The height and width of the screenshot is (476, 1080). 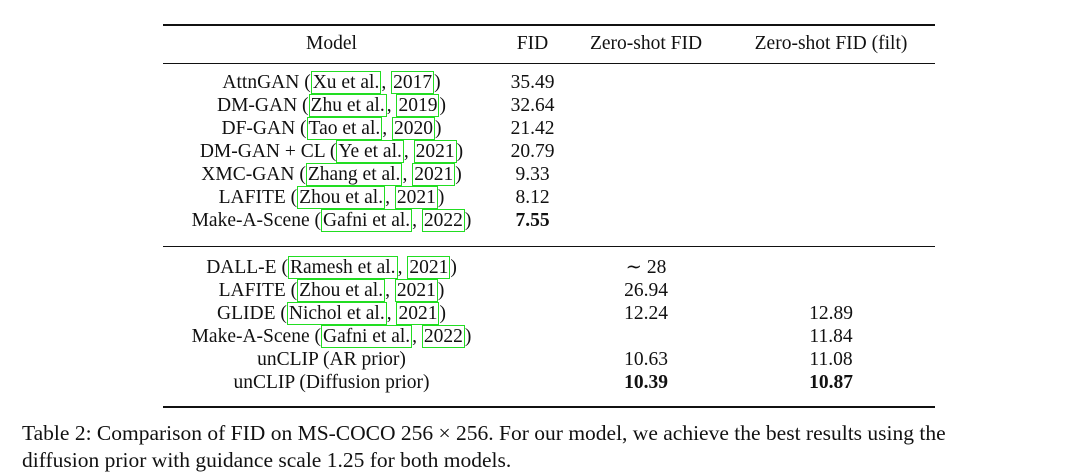 I want to click on table-row: GLIDE (Nichol et al., 2021) 12.24 12.89, so click(x=549, y=314).